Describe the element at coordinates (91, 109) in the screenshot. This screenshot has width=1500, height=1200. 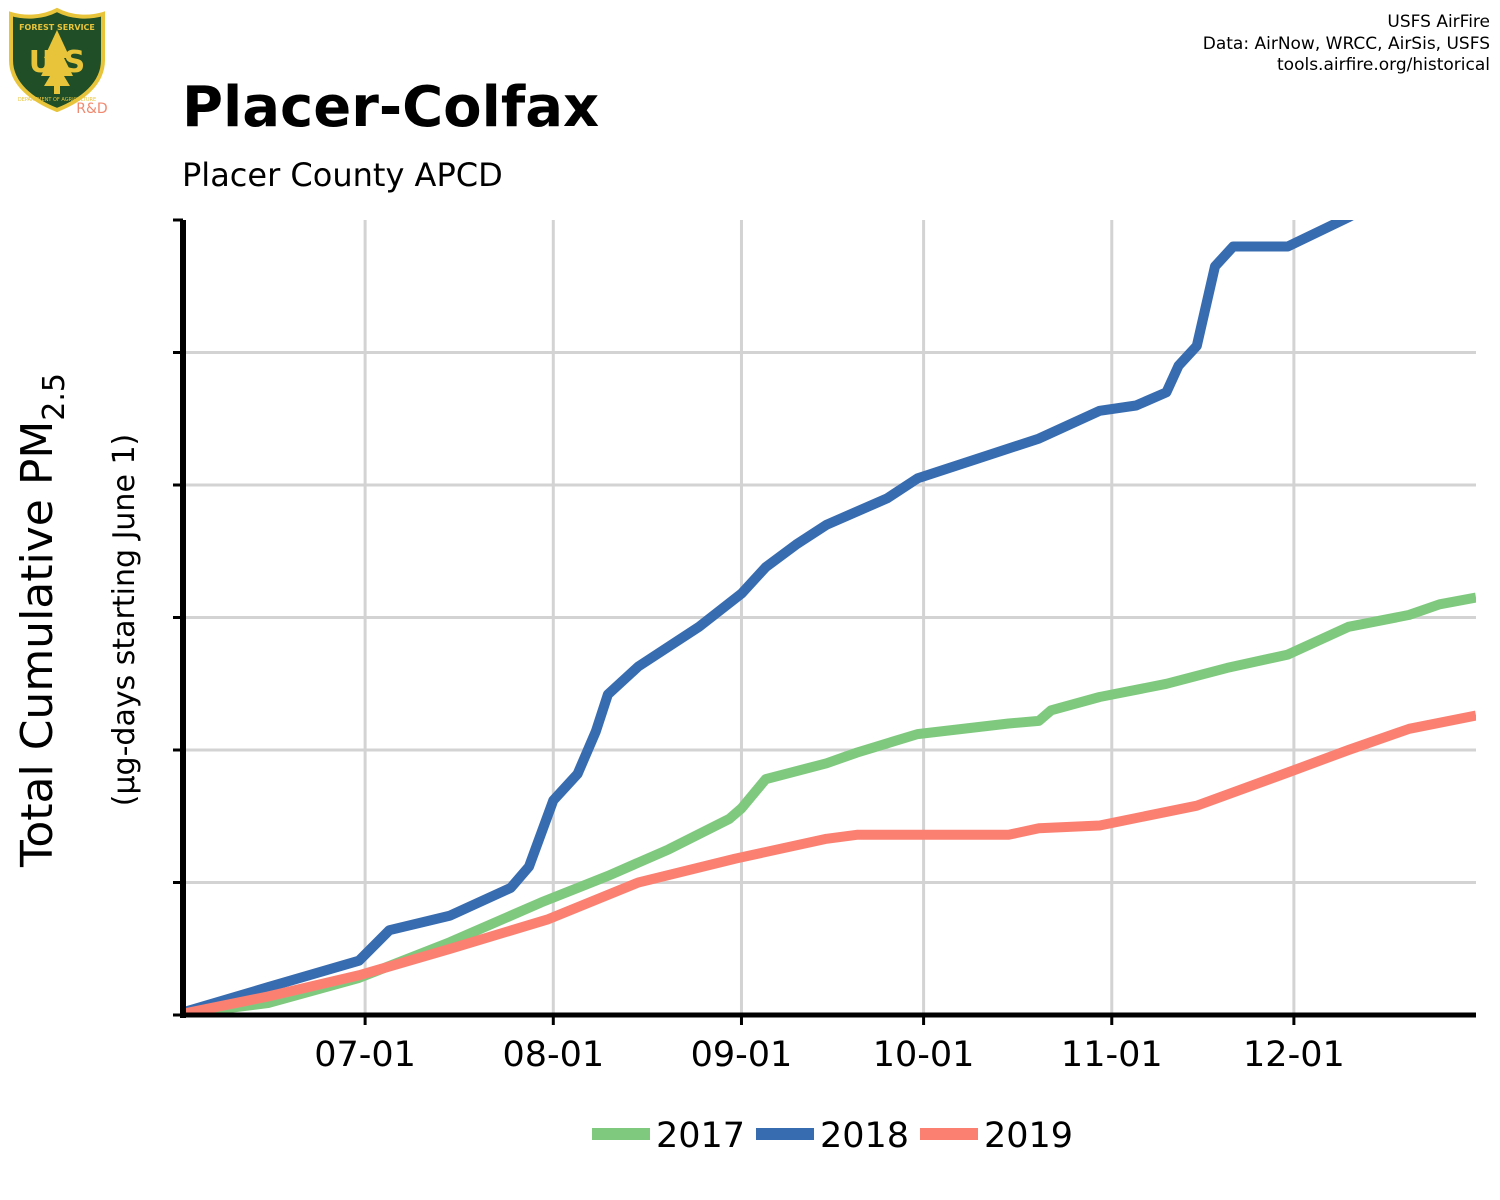
I see `logo-badge: R&D` at that location.